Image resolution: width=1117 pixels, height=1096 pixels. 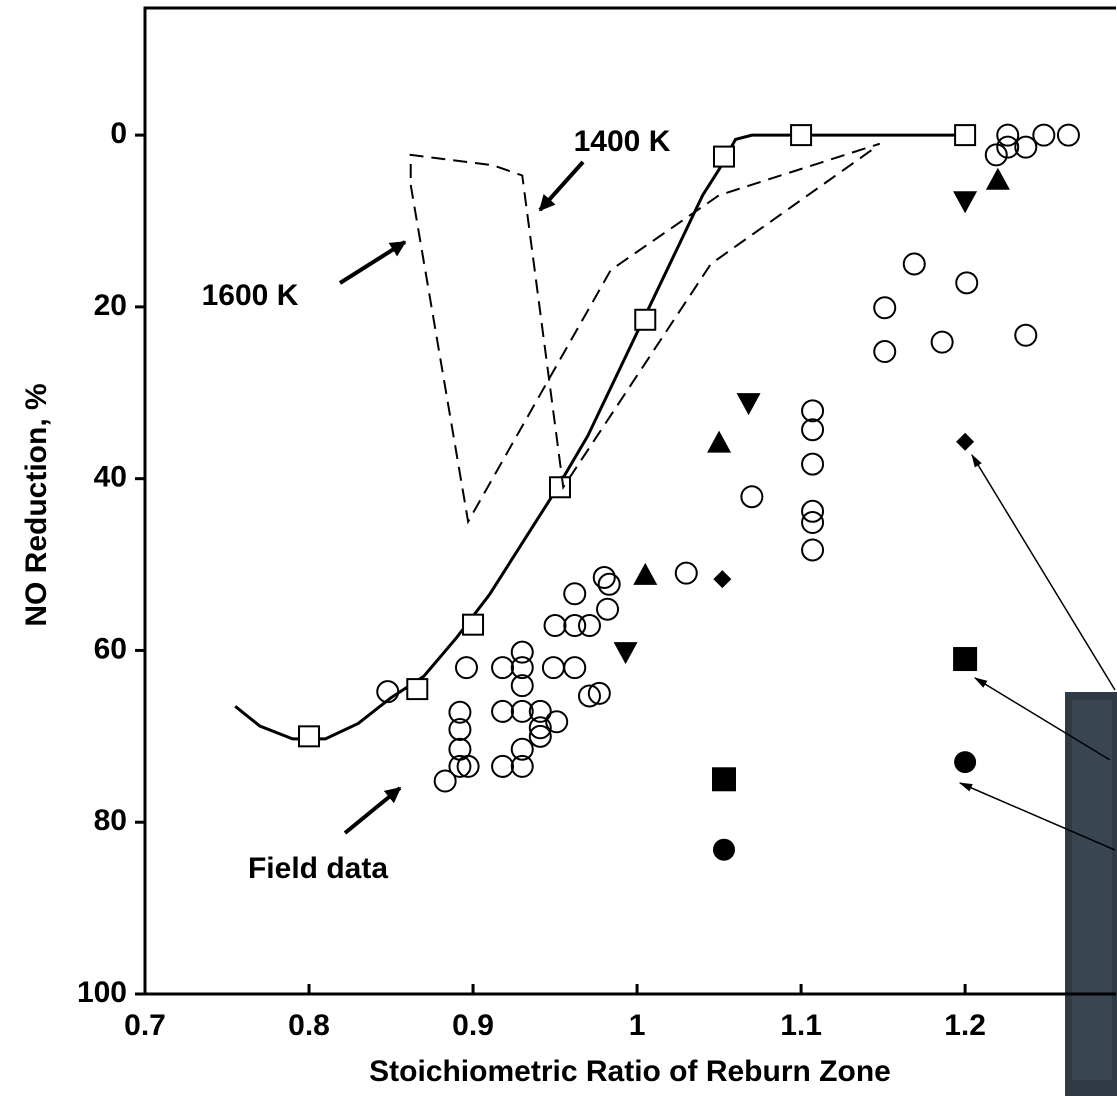 I want to click on annotation: Field data, so click(x=318, y=868).